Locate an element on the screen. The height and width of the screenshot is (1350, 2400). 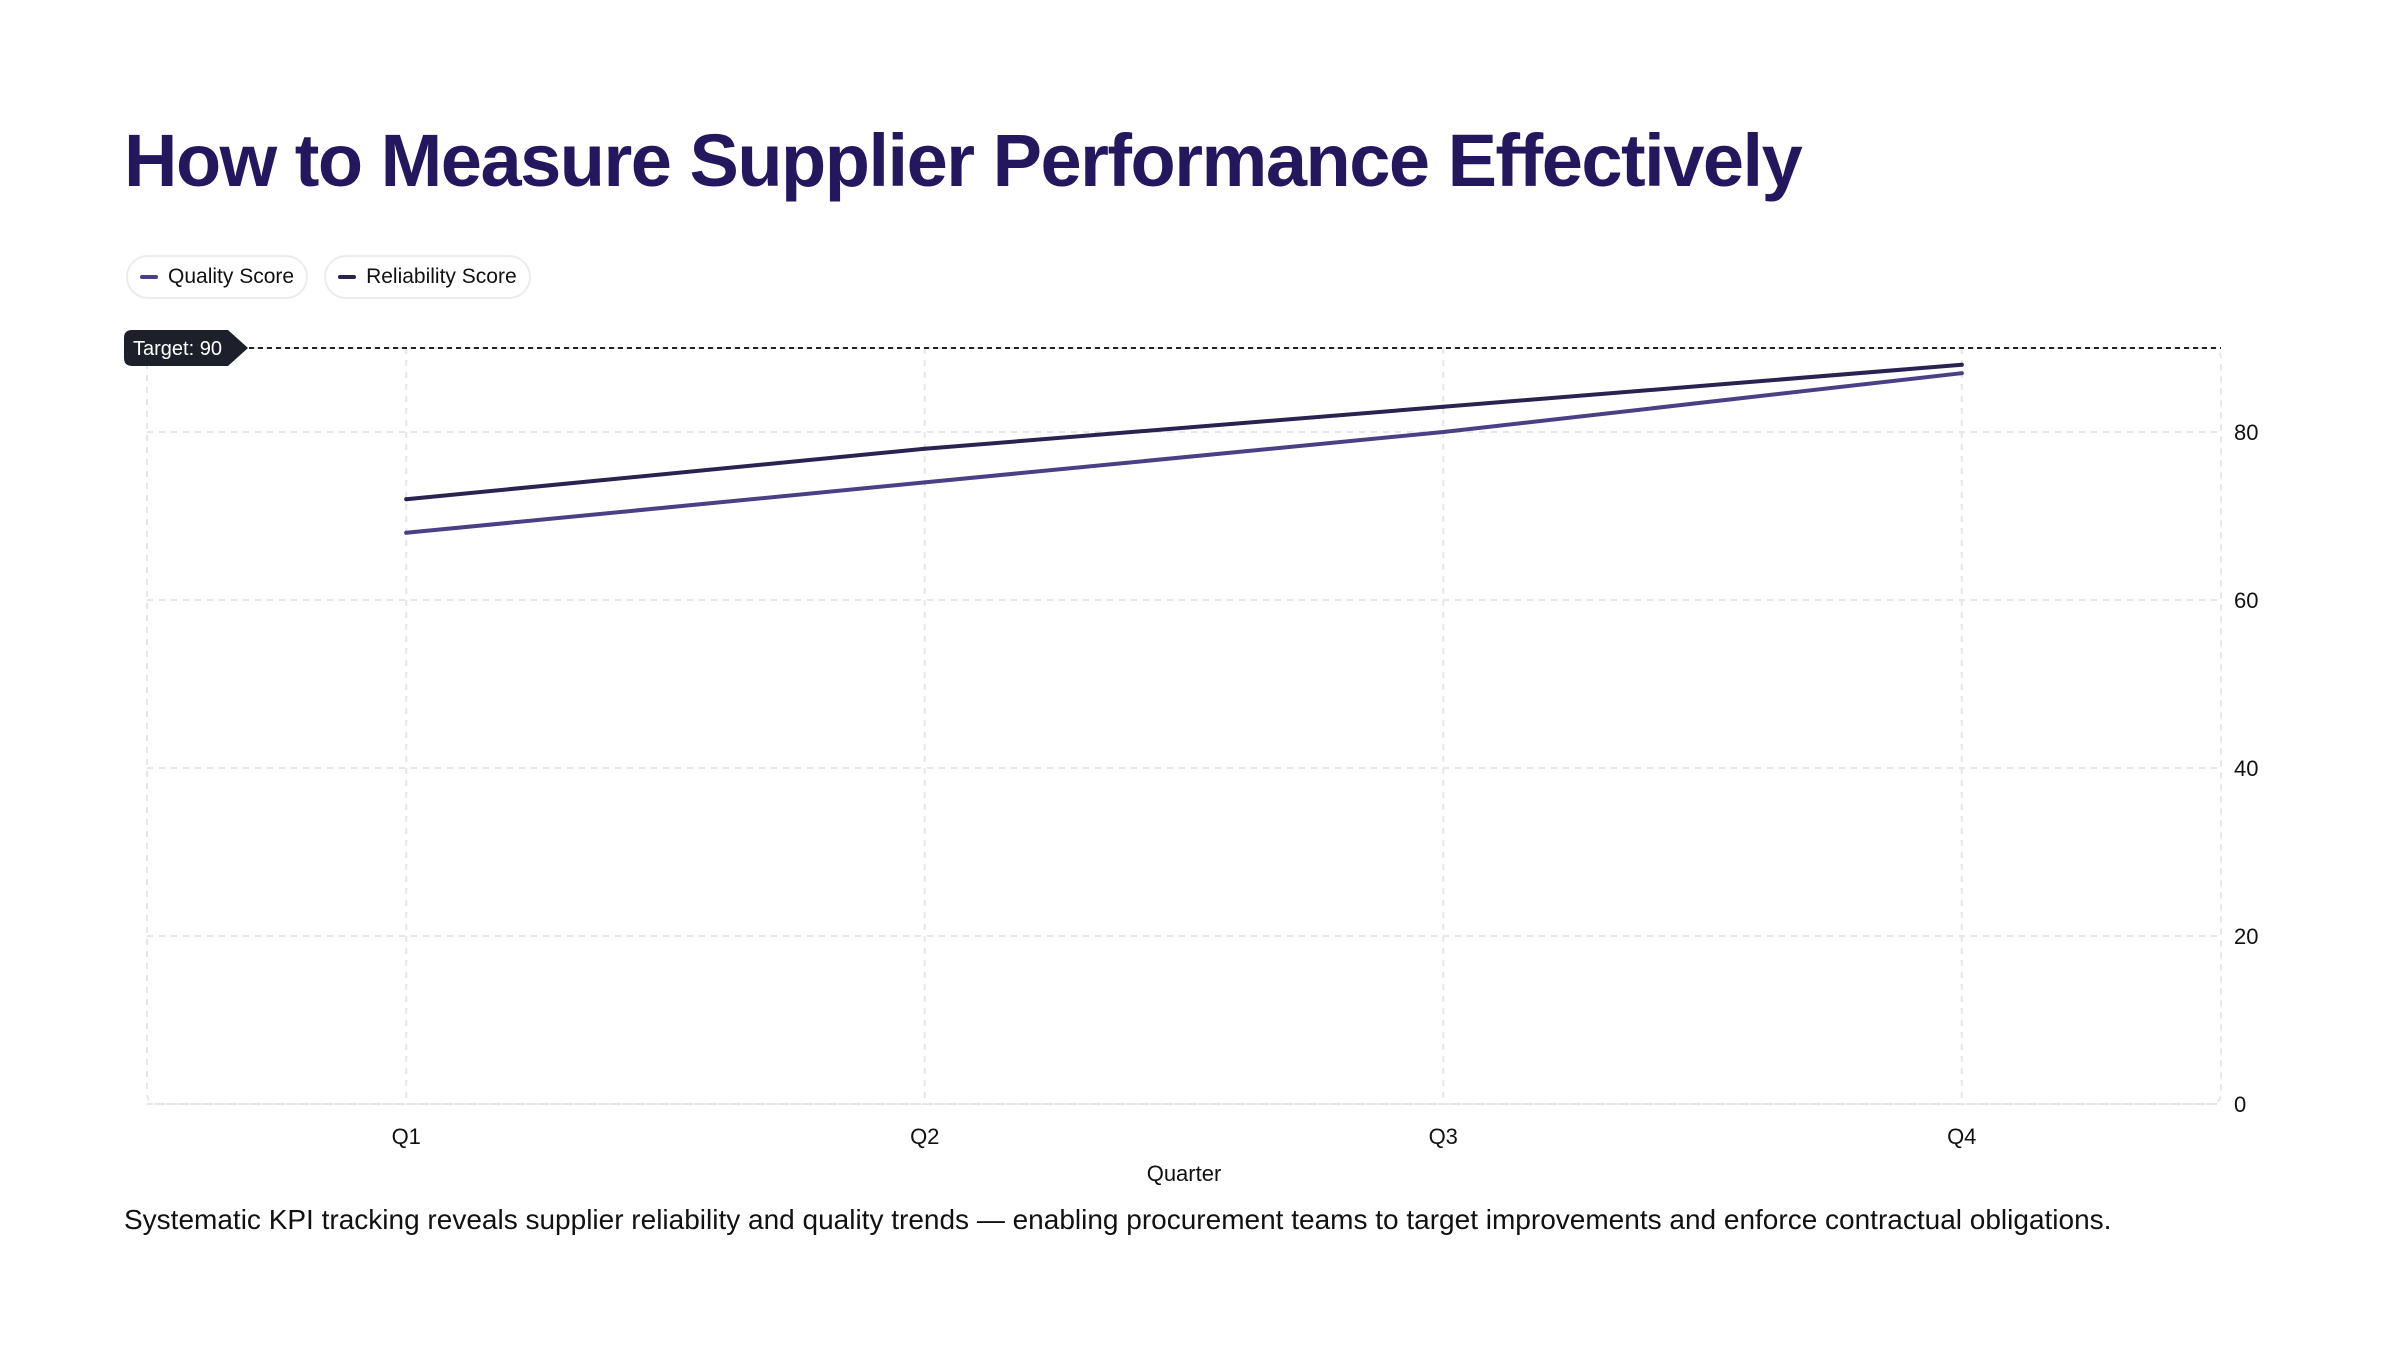
quality-score-swatch-icon is located at coordinates (149, 277).